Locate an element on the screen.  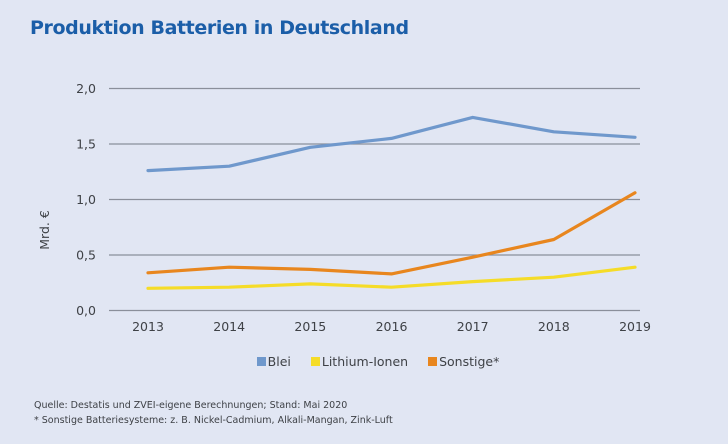
y-tick-label: 1,0 is located at coordinates (86, 199).